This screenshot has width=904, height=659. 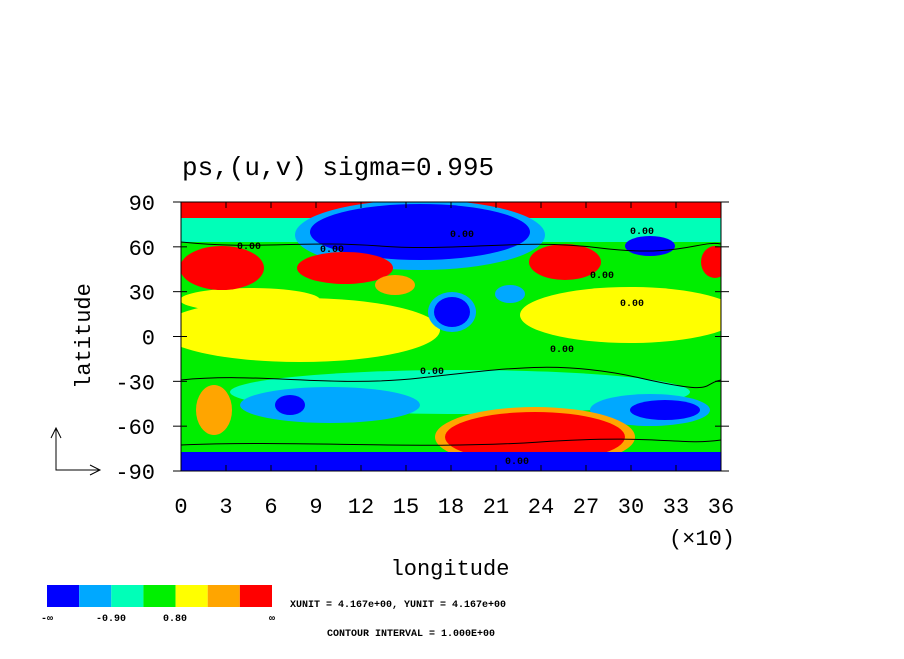 What do you see at coordinates (175, 619) in the screenshot?
I see `colorbar-label: 0.80` at bounding box center [175, 619].